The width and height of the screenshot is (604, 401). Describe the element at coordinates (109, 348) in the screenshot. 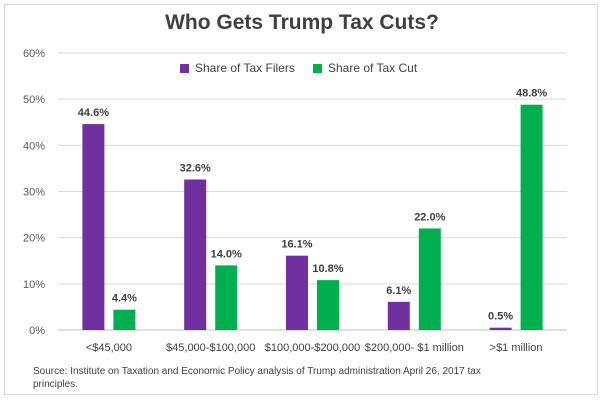

I see `x-tick-label: <$45,000` at that location.